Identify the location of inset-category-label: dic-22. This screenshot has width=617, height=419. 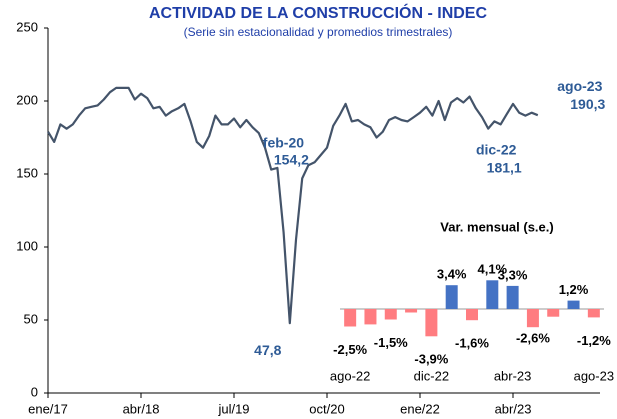
(431, 375).